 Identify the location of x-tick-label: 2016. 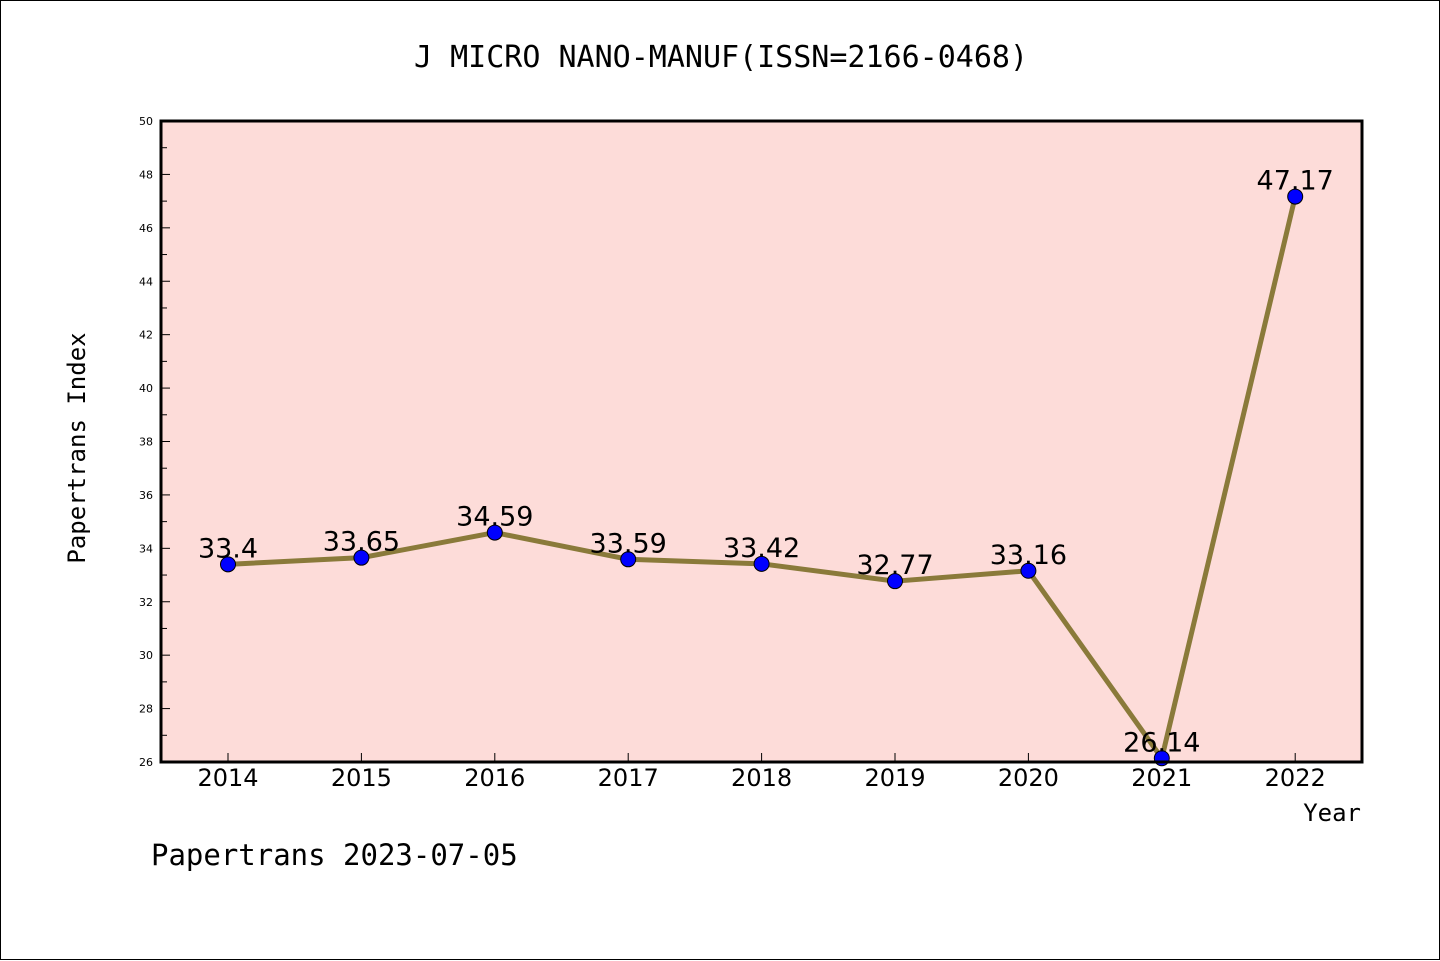
(494, 778).